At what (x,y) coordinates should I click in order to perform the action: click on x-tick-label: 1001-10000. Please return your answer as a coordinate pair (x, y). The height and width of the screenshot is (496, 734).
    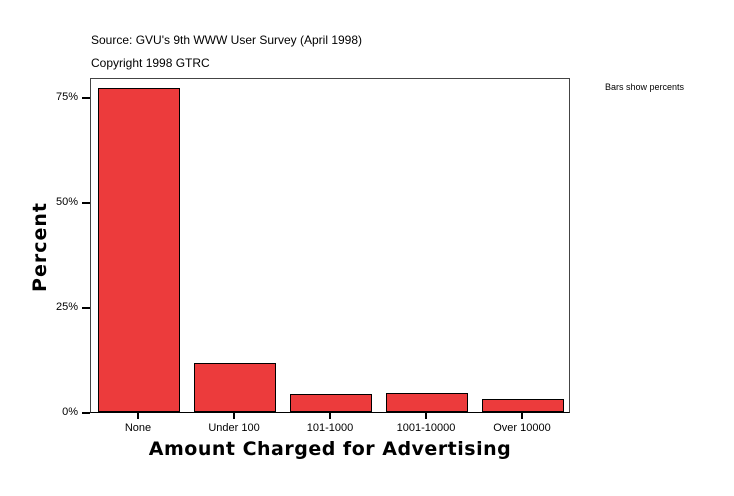
    Looking at the image, I should click on (426, 428).